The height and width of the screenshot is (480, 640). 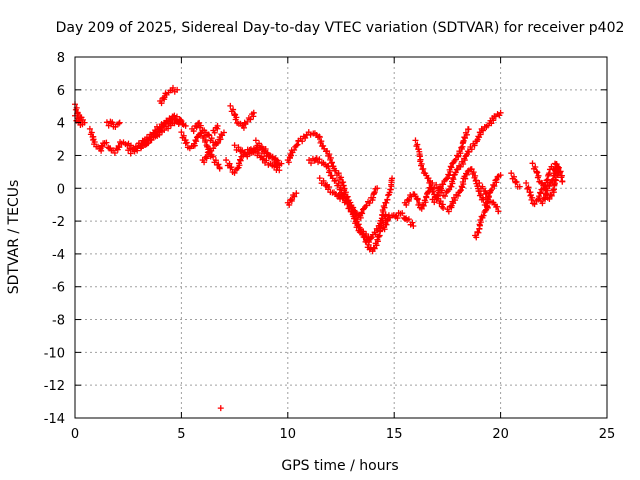 I want to click on y-tick-label: -2, so click(x=58, y=222).